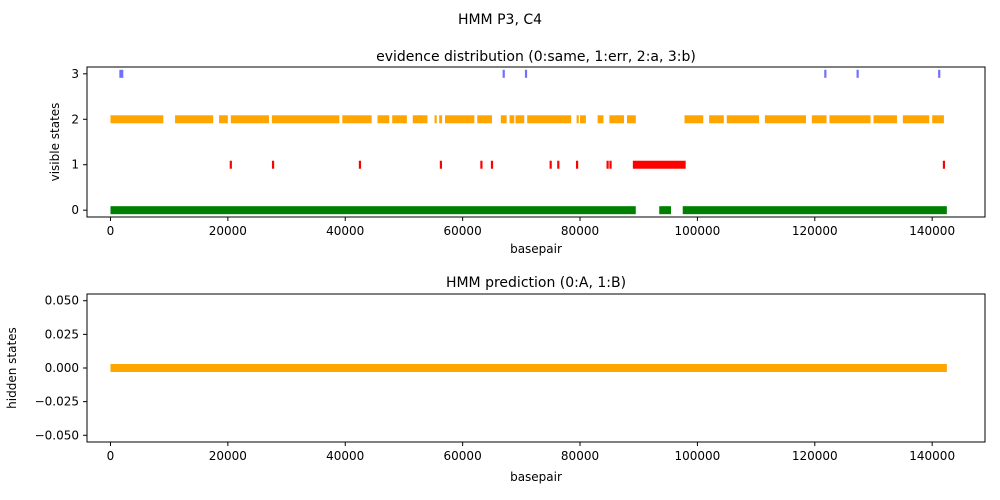 The width and height of the screenshot is (1000, 500). Describe the element at coordinates (500, 20) in the screenshot. I see `figure-suptitle: HMM P3, C4` at that location.